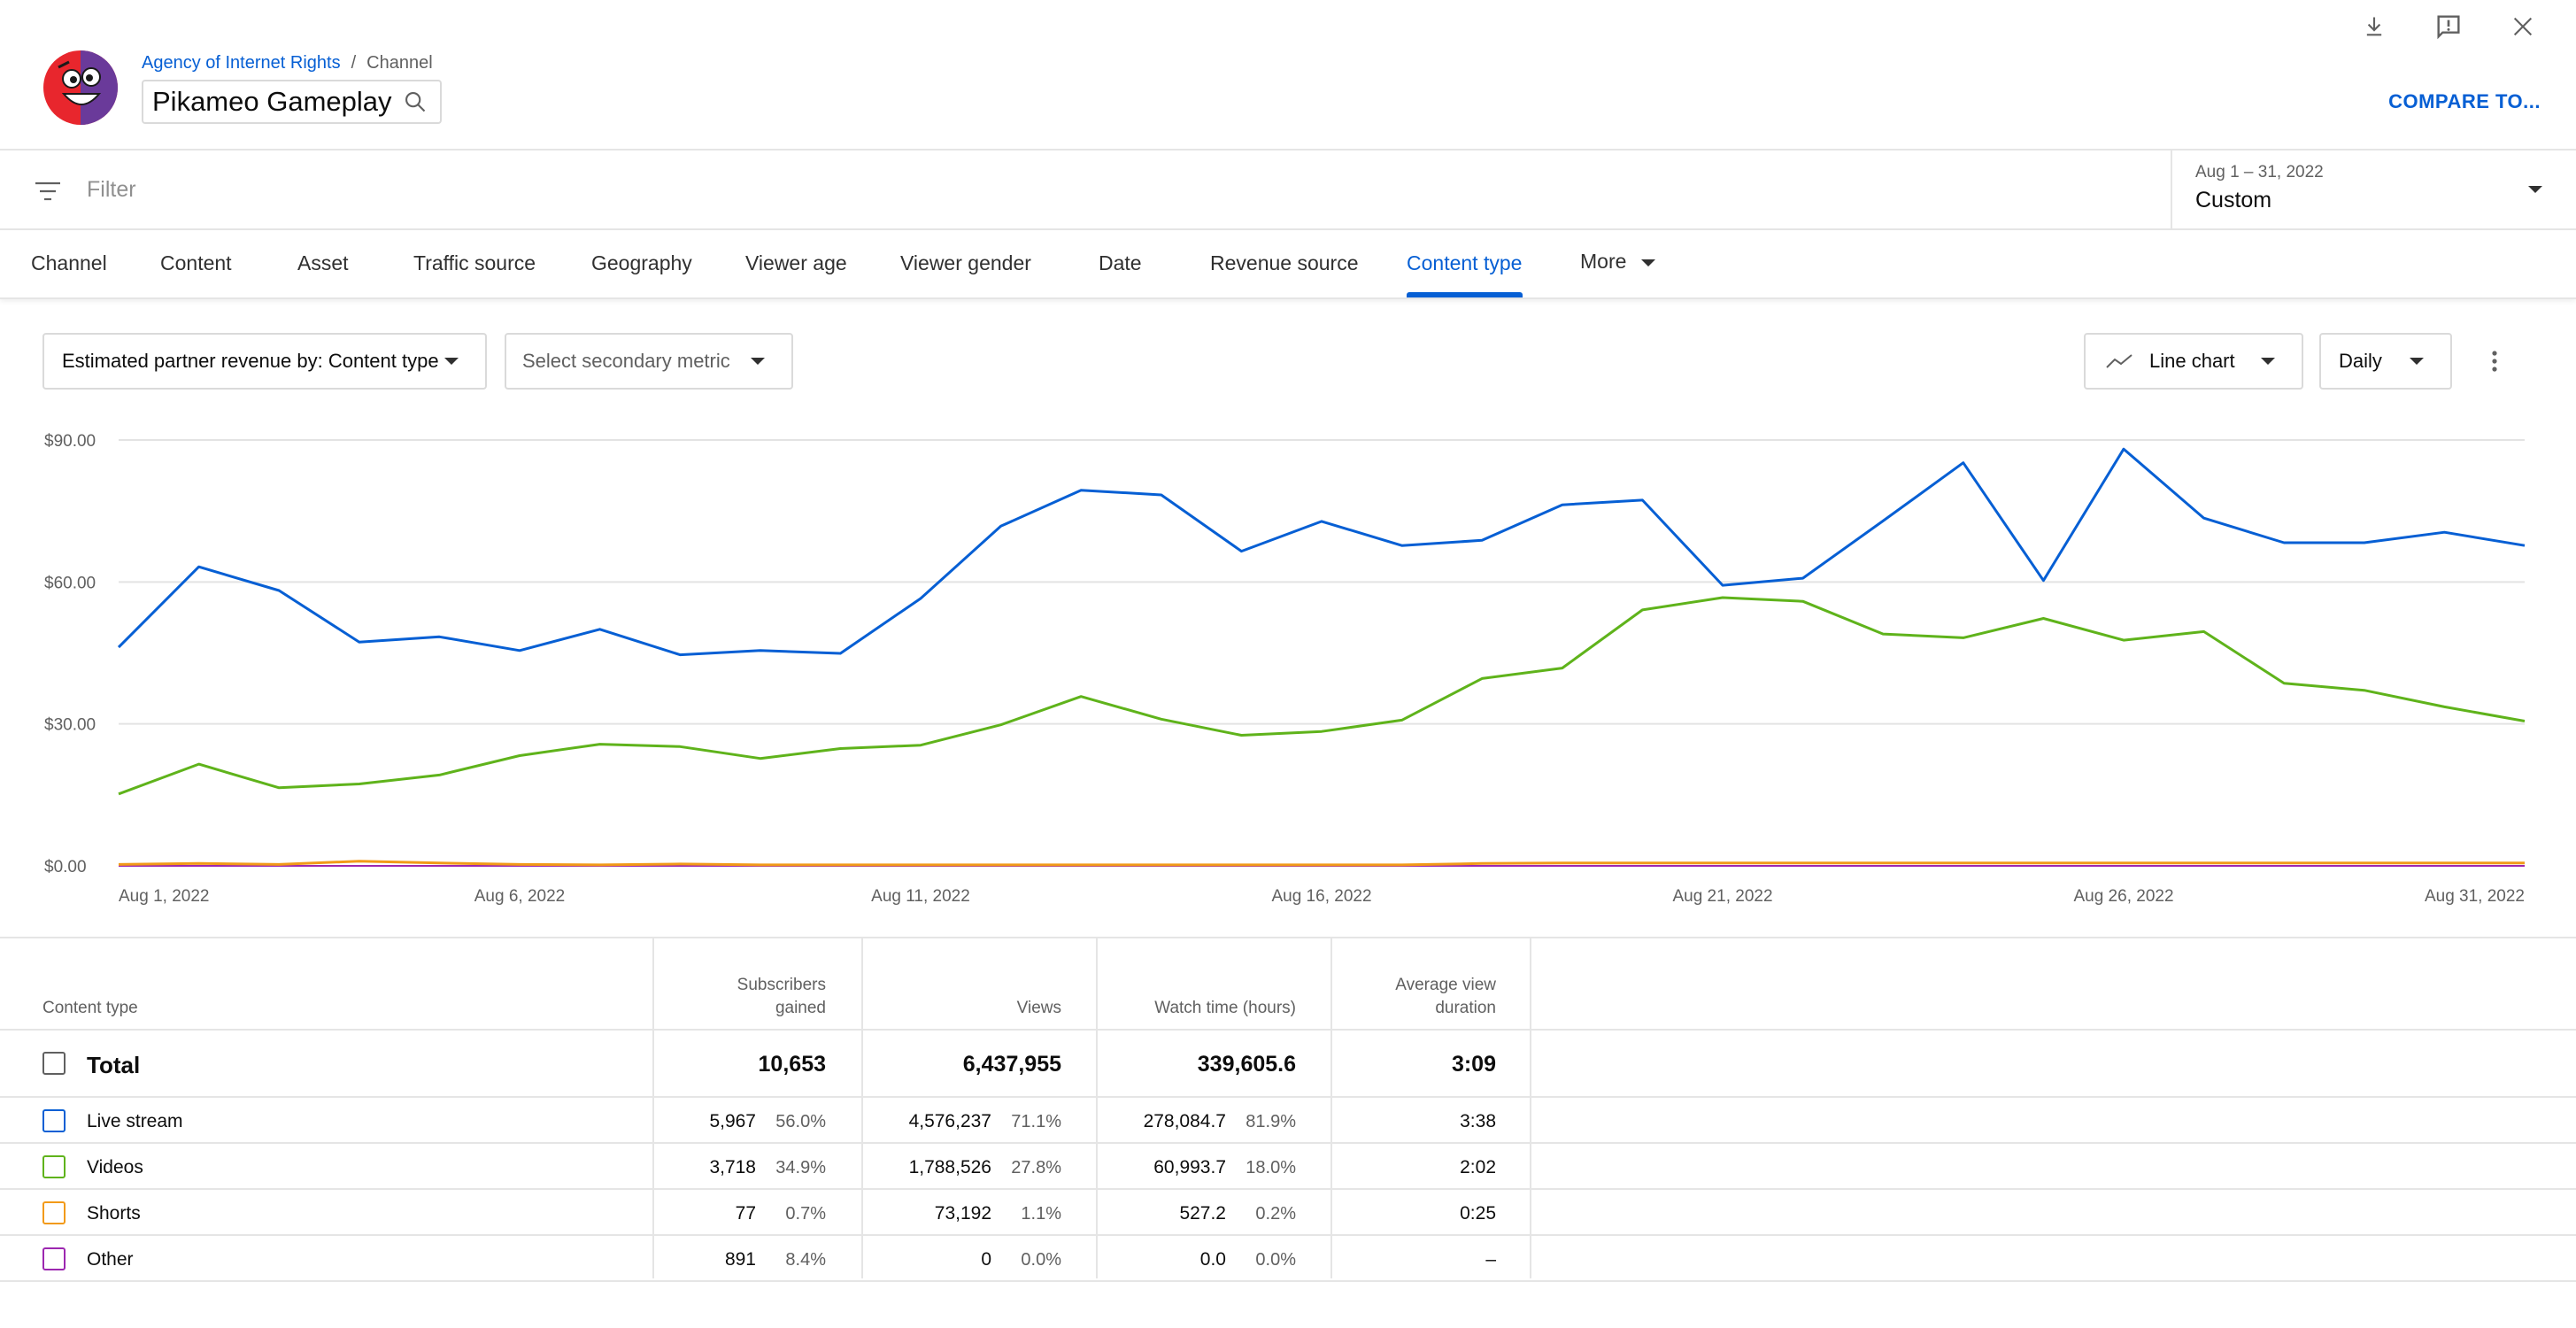  Describe the element at coordinates (2373, 190) in the screenshot. I see `date-range-picker: Aug 1 – 31, 2022 Custom` at that location.